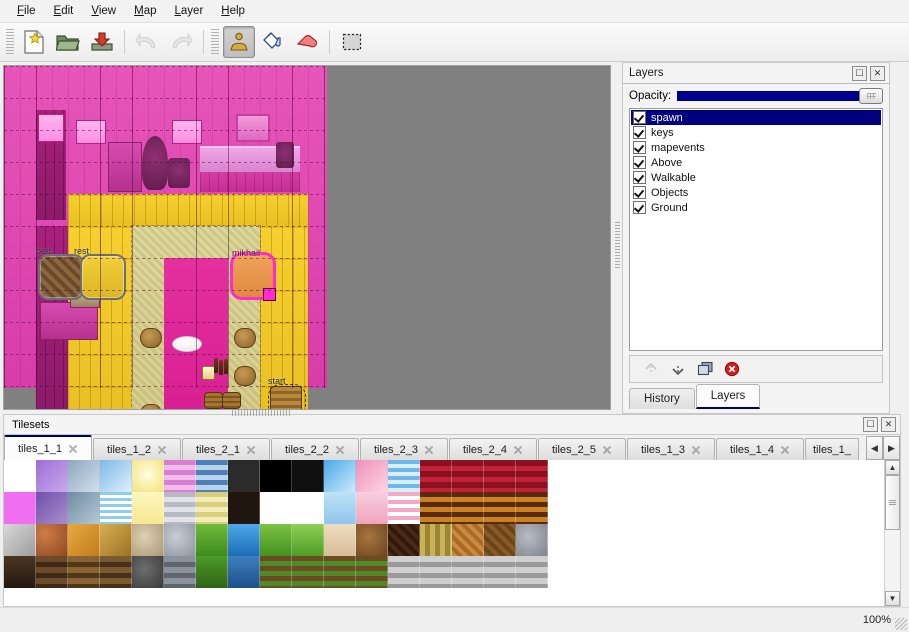 This screenshot has height=632, width=909. Describe the element at coordinates (756, 207) in the screenshot. I see `layer-row-ground: Ground` at that location.